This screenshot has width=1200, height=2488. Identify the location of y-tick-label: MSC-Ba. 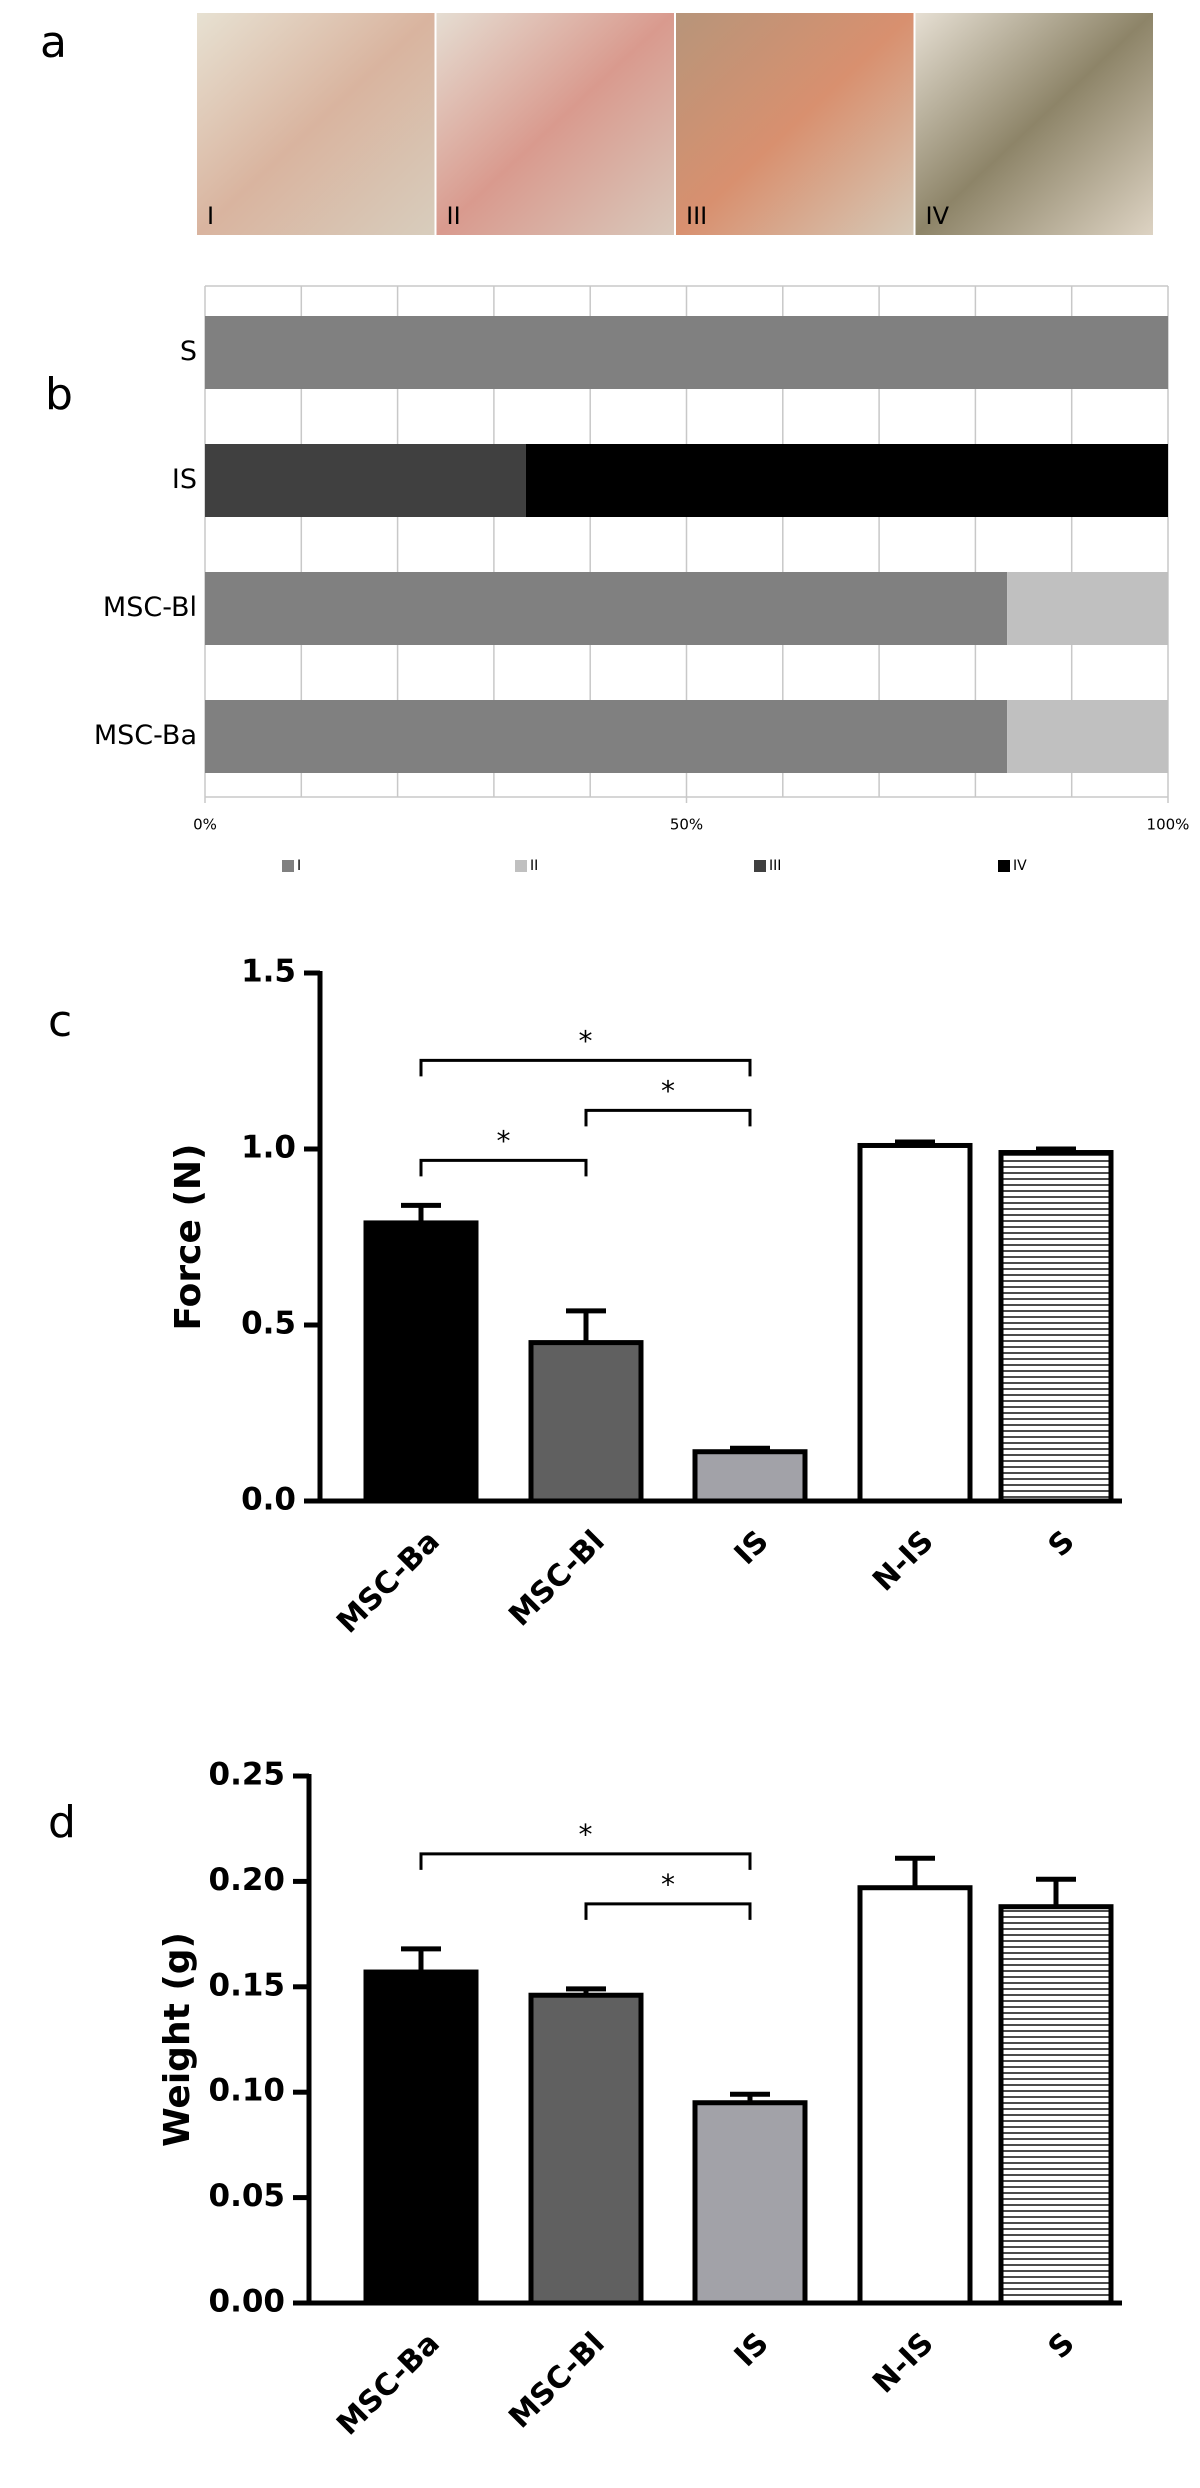
(145, 735).